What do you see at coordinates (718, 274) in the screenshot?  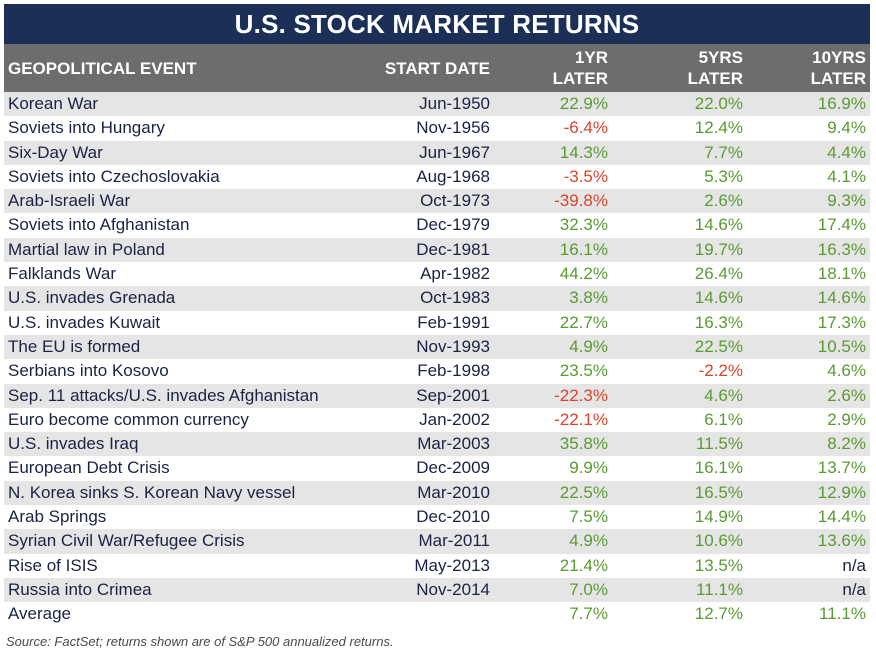 I see `return-5yr-cell: 26.4%` at bounding box center [718, 274].